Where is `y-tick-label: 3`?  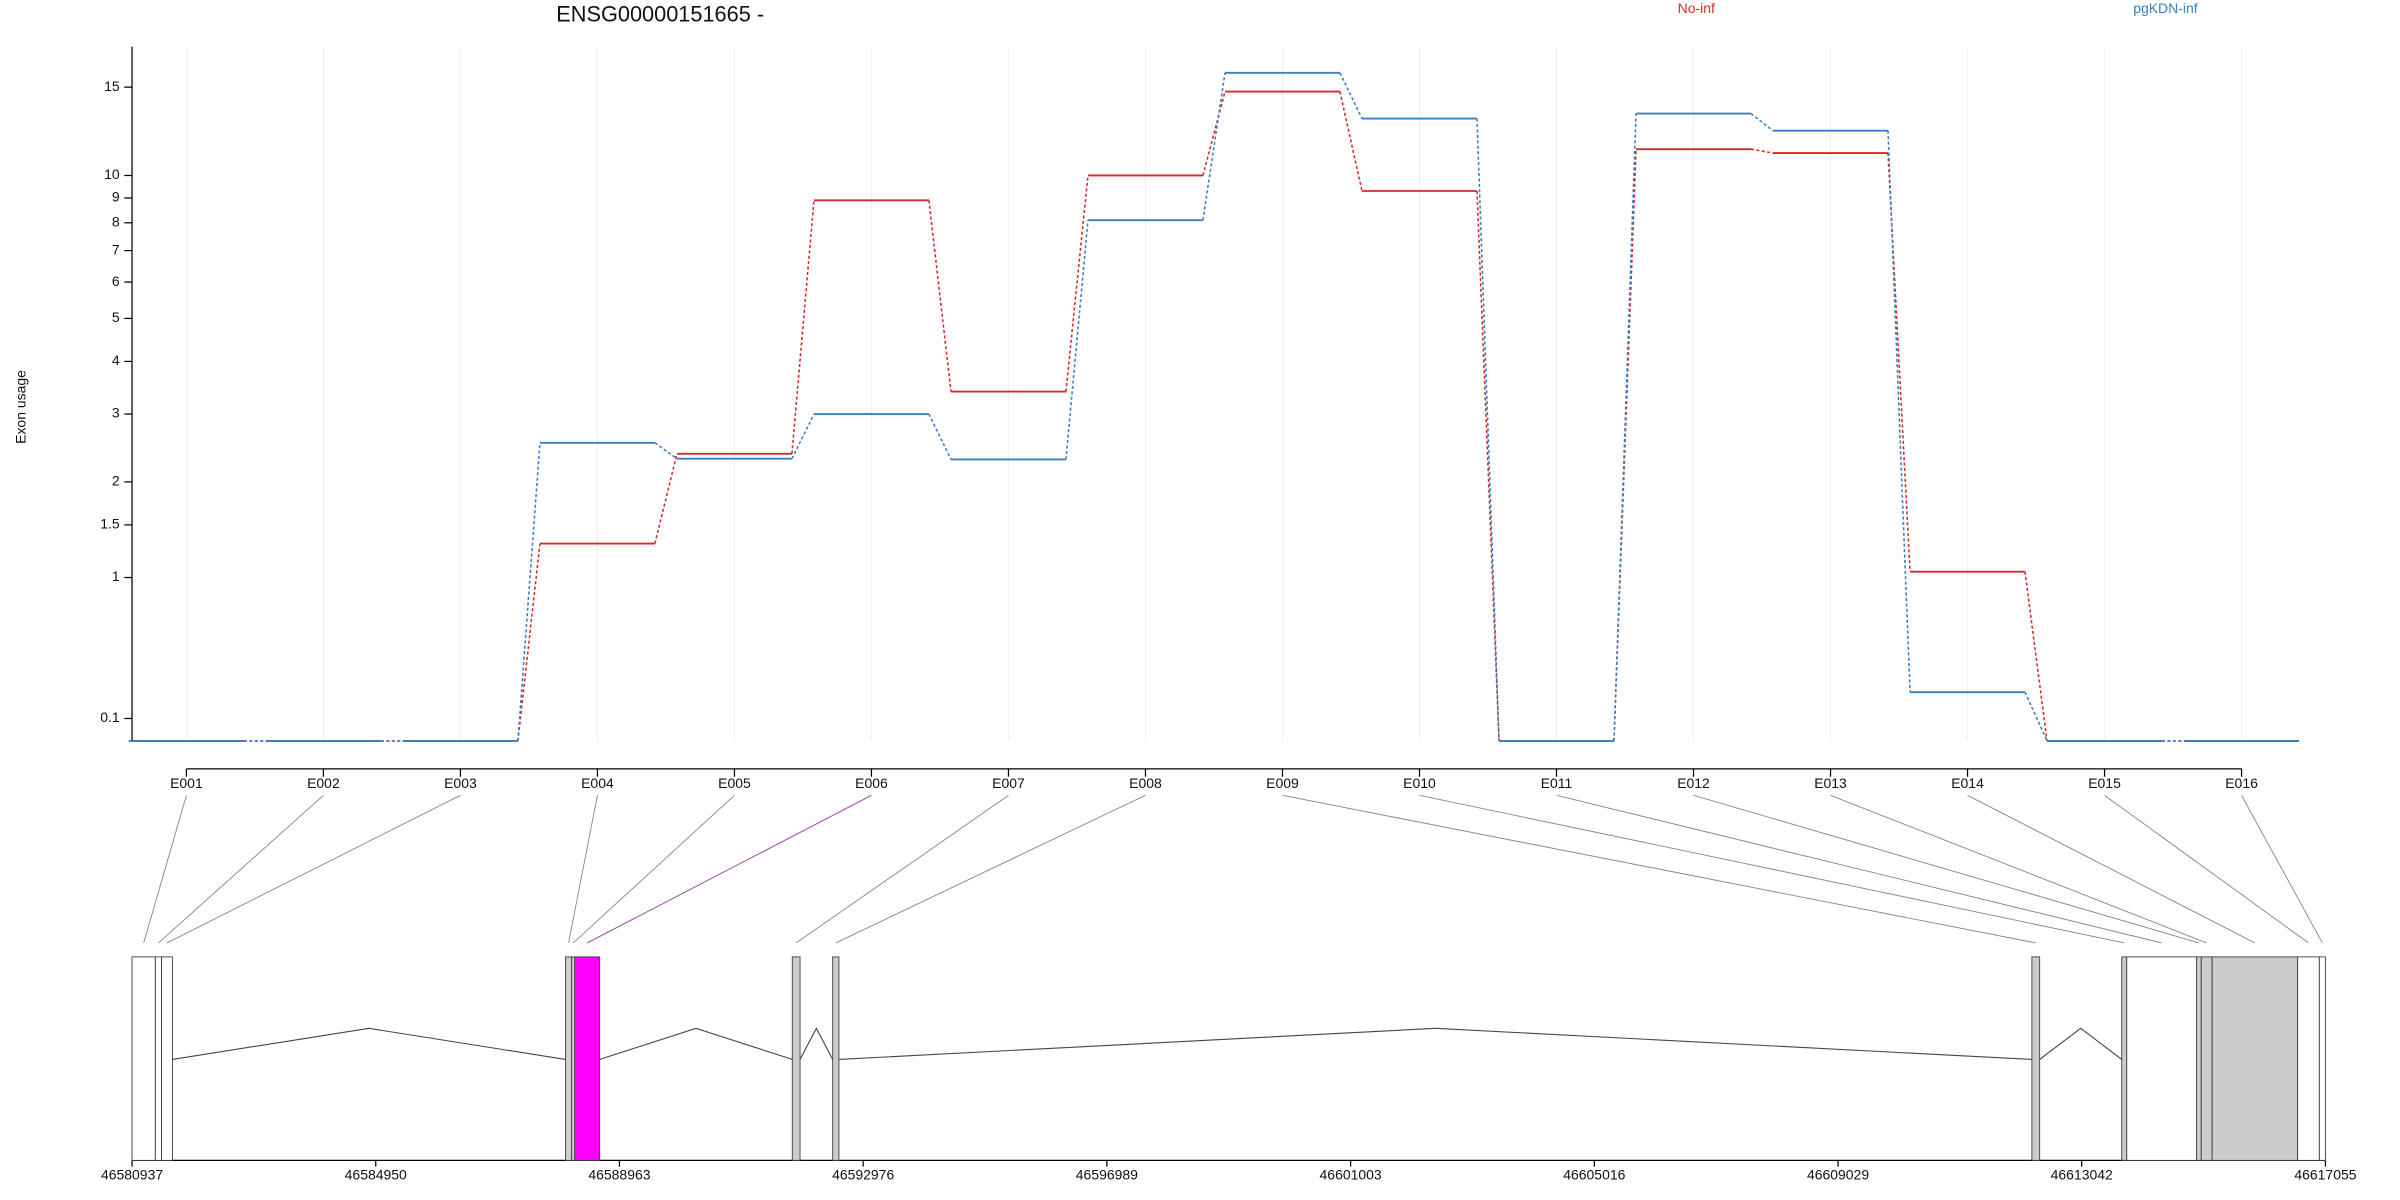
y-tick-label: 3 is located at coordinates (116, 413).